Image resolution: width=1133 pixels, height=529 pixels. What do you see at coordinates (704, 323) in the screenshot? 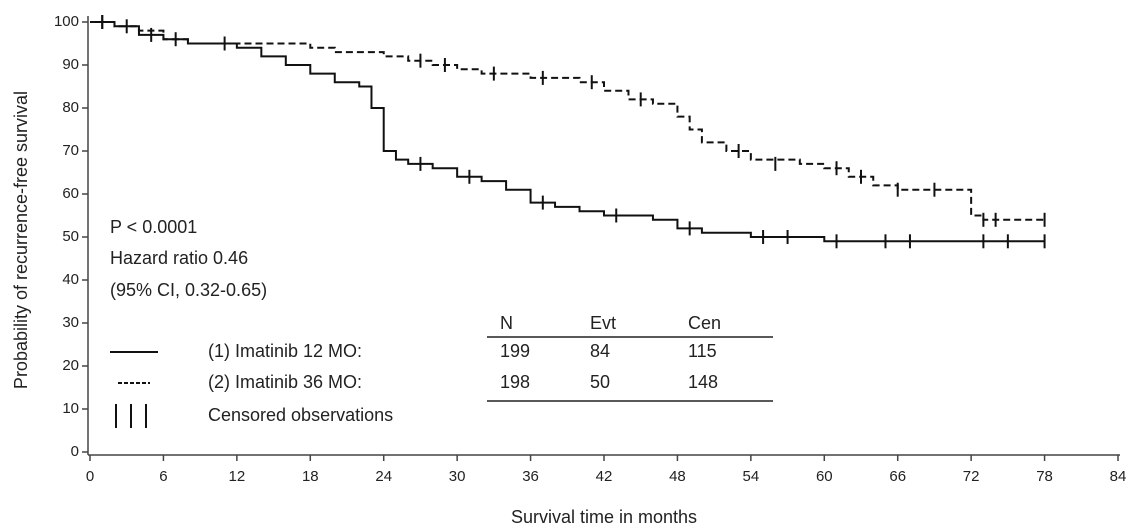
I see `table-header: Cen` at bounding box center [704, 323].